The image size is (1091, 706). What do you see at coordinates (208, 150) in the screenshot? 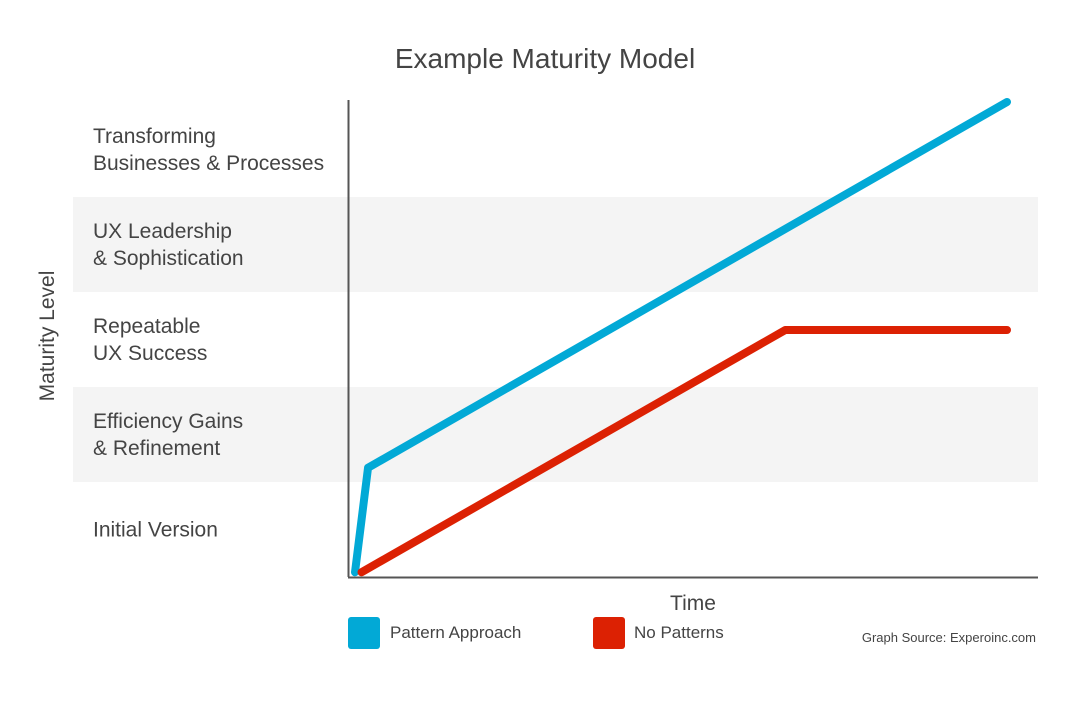
I see `level-label-4: Transforming Businesses & Processes` at bounding box center [208, 150].